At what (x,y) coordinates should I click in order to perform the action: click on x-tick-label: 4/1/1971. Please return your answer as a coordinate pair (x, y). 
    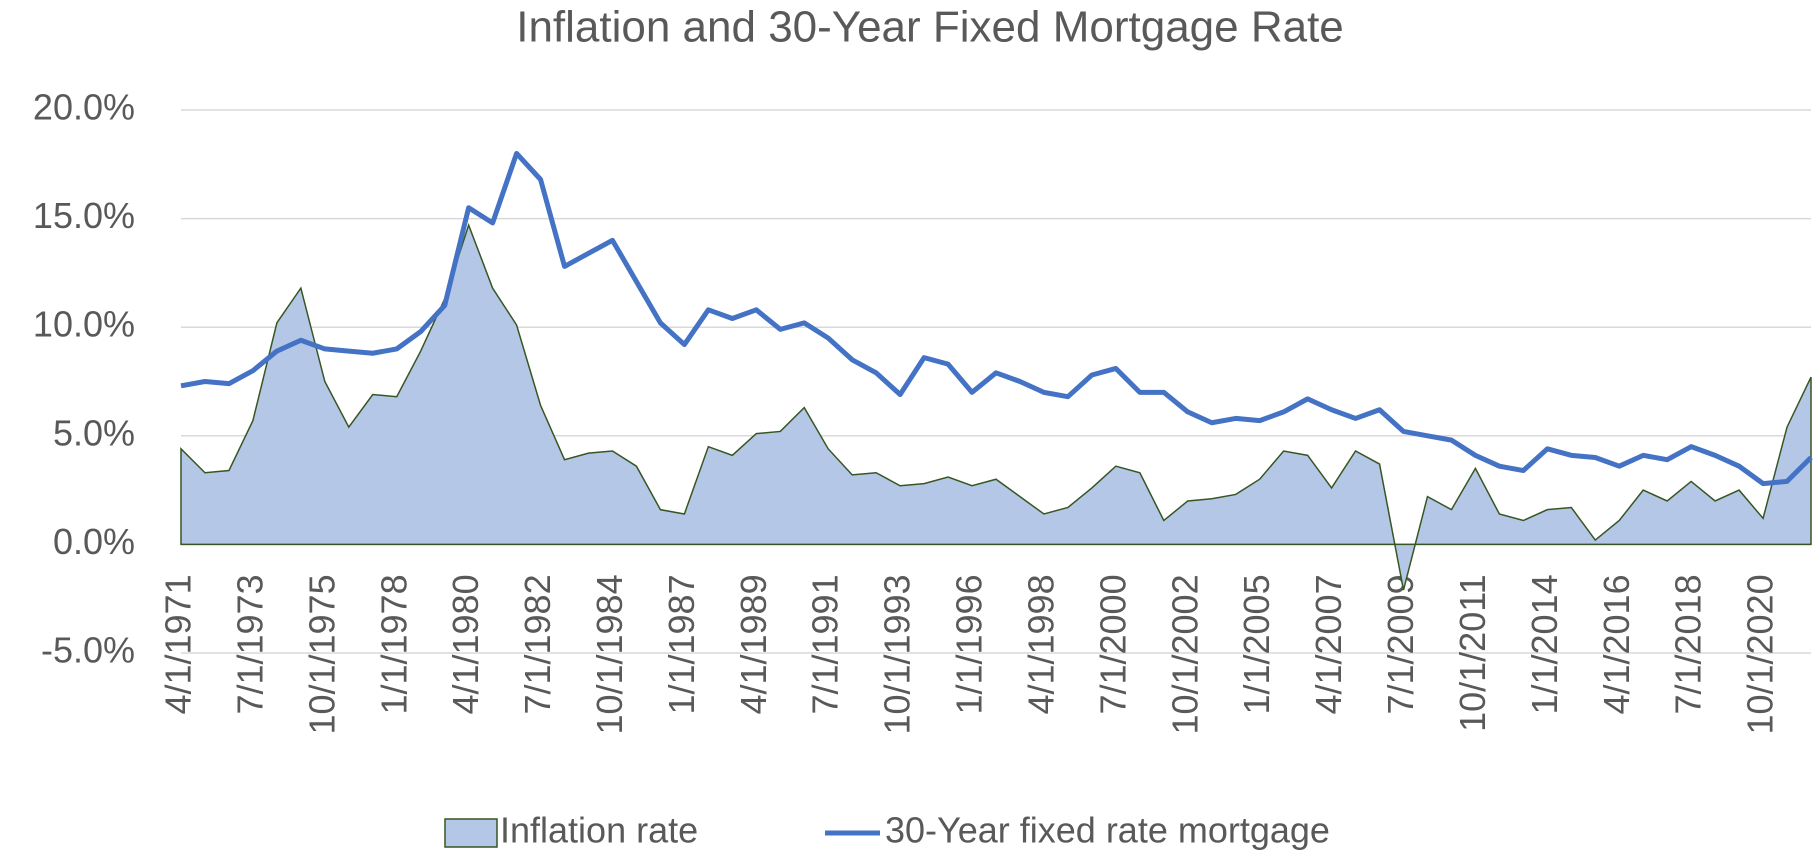
    Looking at the image, I should click on (178, 644).